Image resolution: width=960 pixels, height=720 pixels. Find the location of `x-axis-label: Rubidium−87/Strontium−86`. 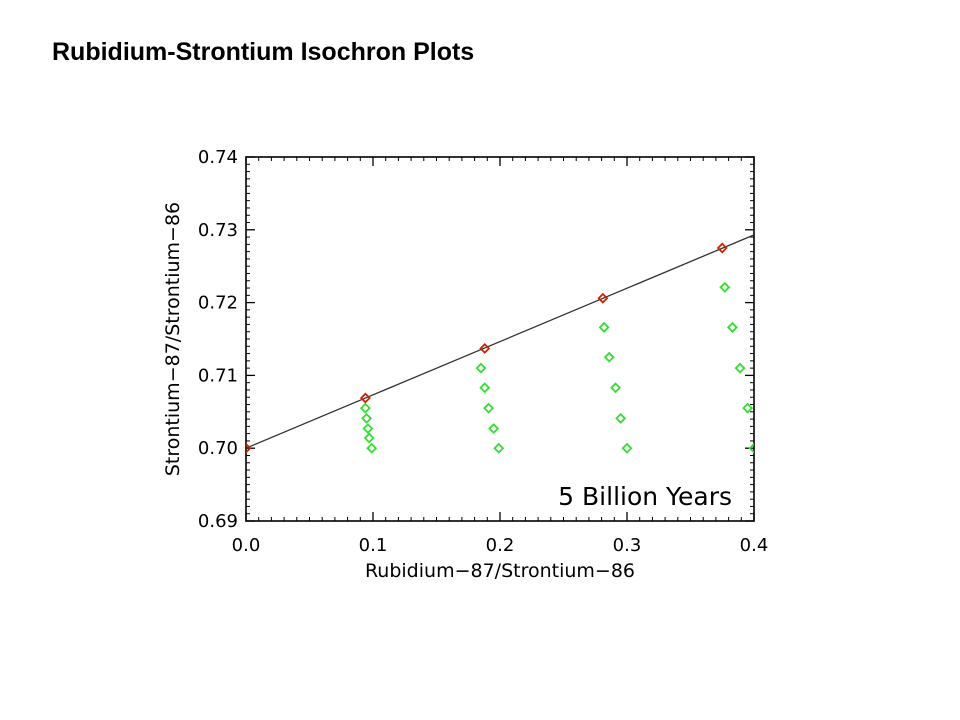

x-axis-label: Rubidium−87/Strontium−86 is located at coordinates (500, 571).